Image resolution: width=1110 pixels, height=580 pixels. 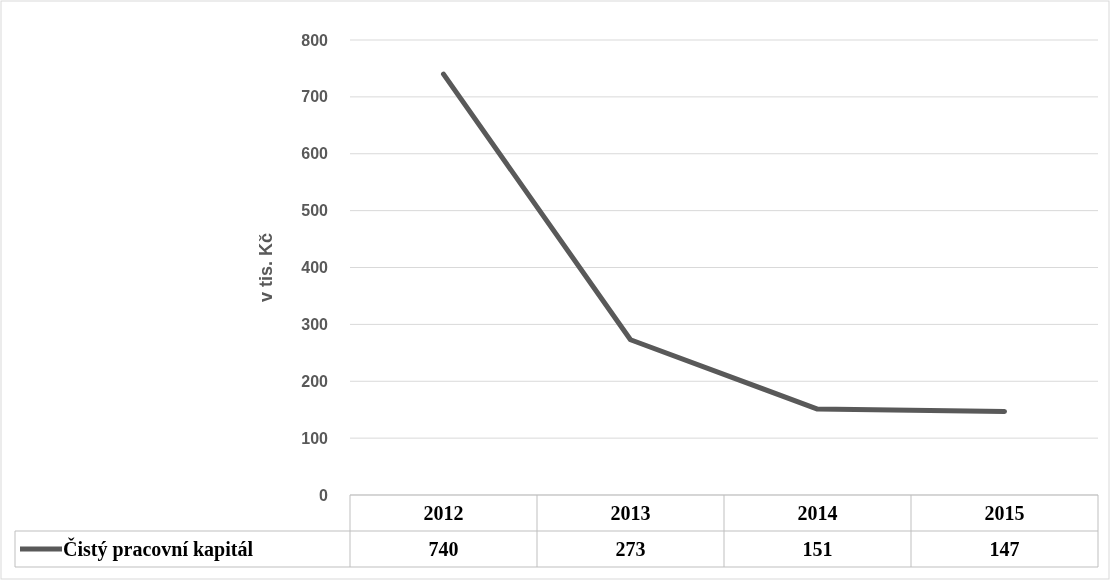 What do you see at coordinates (443, 513) in the screenshot?
I see `x-tick-label: 2012` at bounding box center [443, 513].